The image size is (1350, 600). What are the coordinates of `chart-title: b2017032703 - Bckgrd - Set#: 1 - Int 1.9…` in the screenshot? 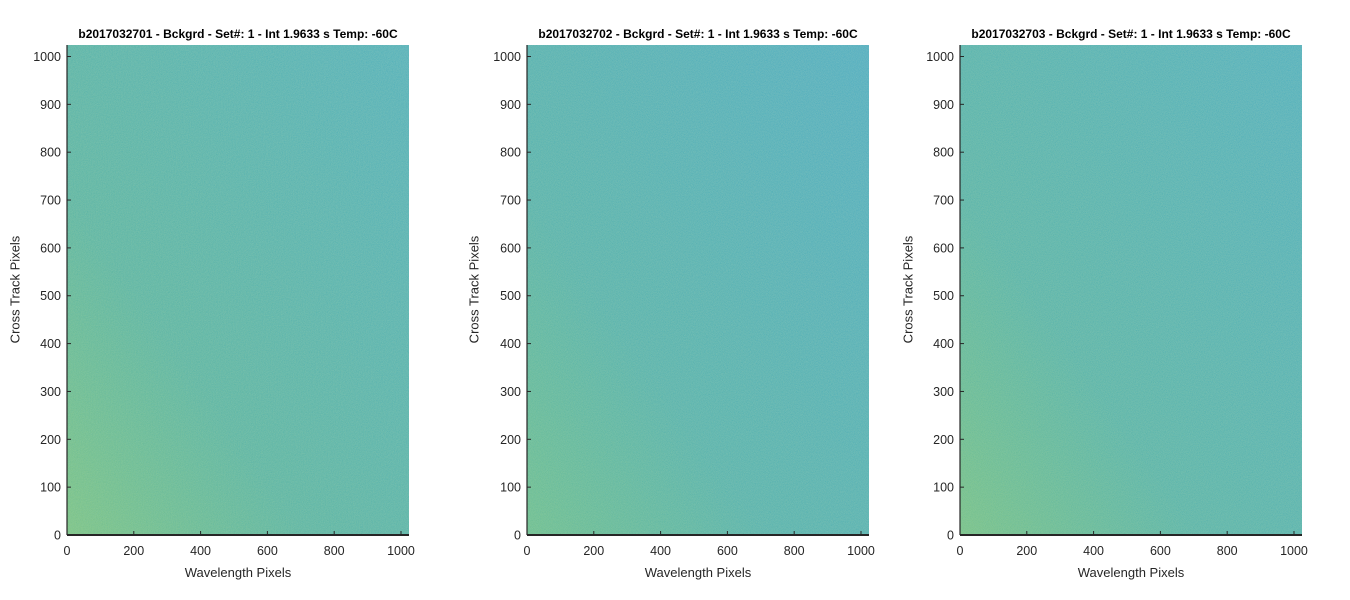 It's located at (1131, 34).